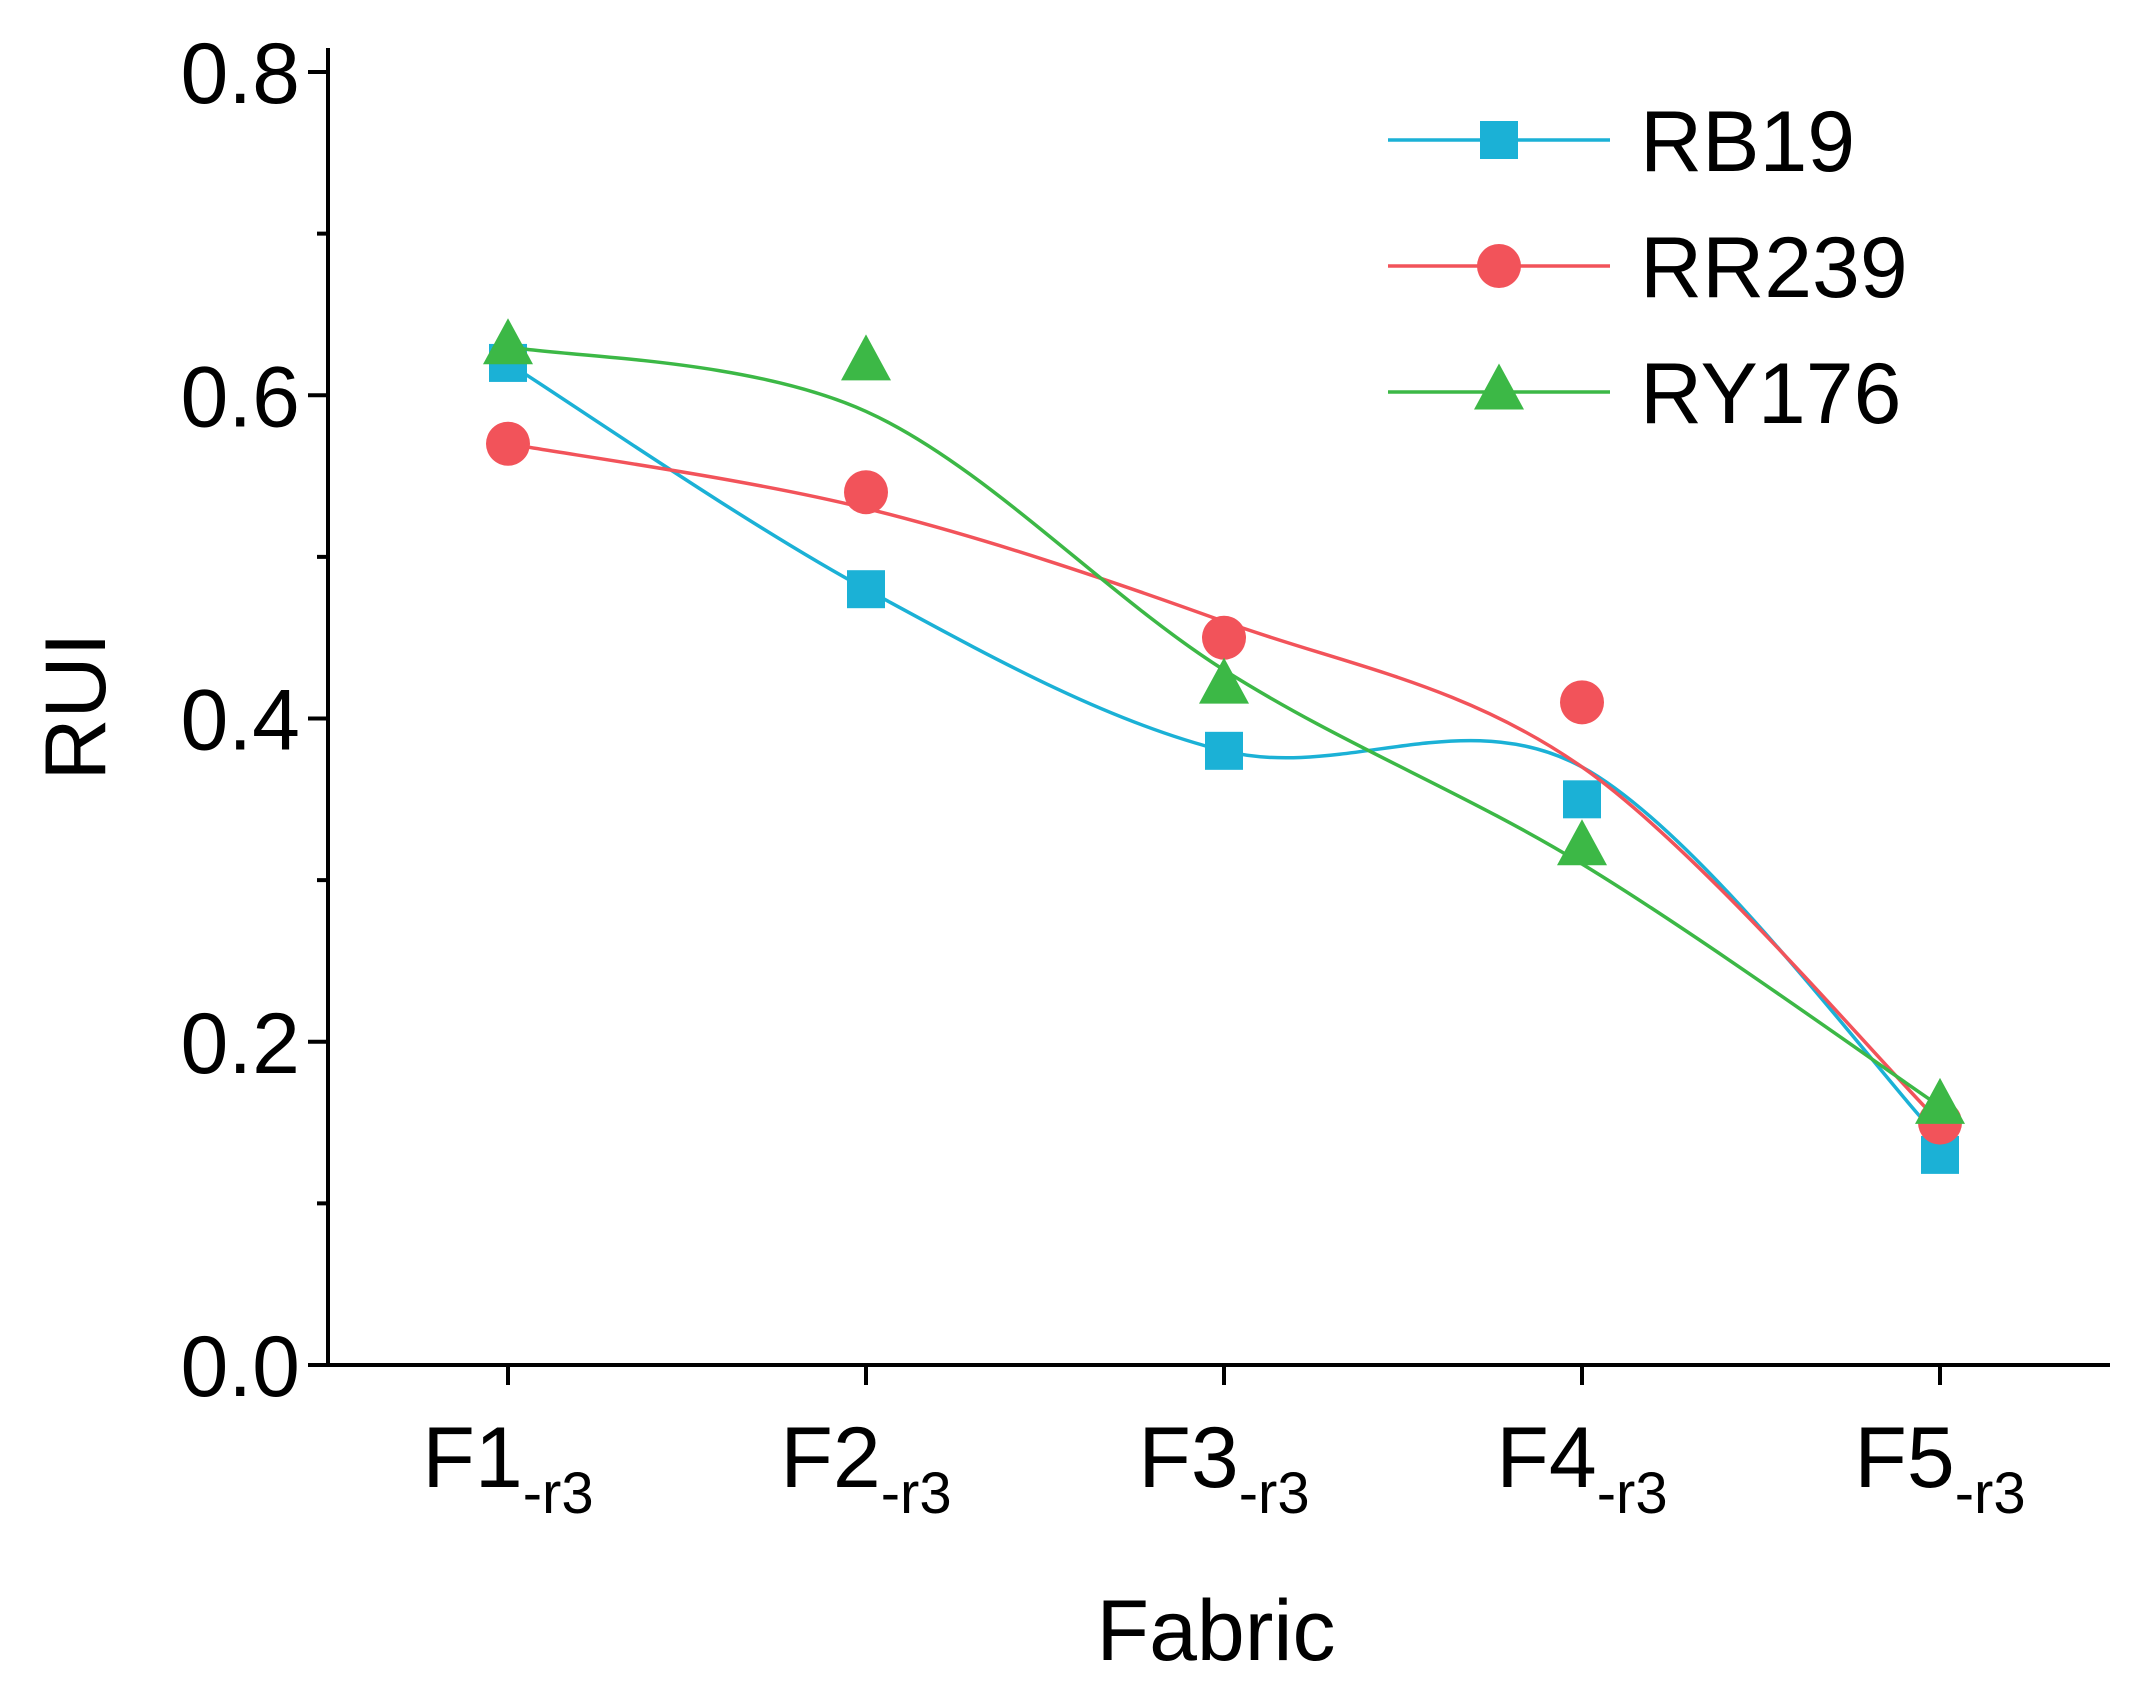 The image size is (2142, 1698). What do you see at coordinates (1747, 142) in the screenshot?
I see `legend-label: RB19` at bounding box center [1747, 142].